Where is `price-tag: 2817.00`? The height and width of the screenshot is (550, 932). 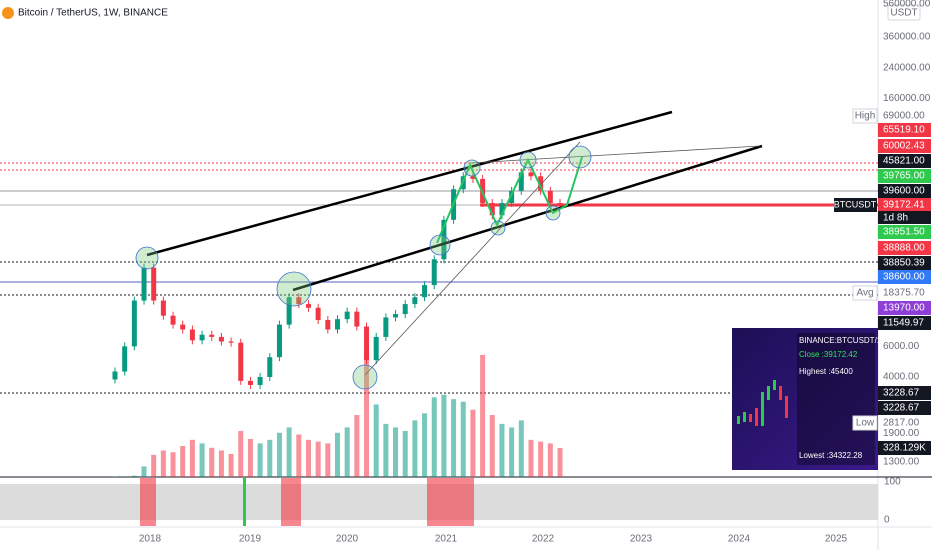 price-tag: 2817.00 is located at coordinates (901, 423).